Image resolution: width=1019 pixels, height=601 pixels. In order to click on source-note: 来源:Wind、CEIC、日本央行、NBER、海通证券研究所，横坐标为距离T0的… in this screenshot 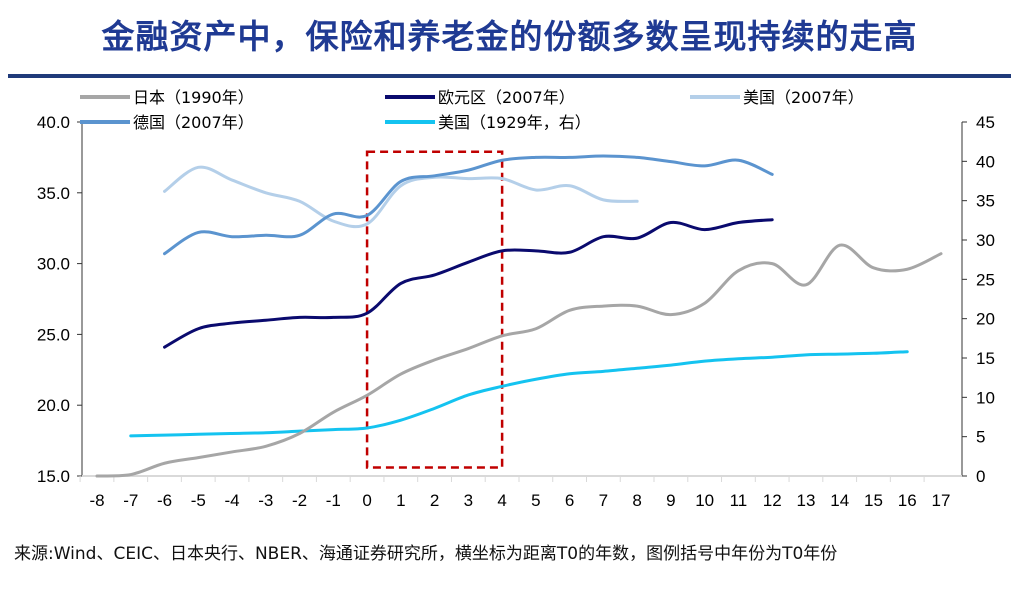, I will do `click(426, 554)`.